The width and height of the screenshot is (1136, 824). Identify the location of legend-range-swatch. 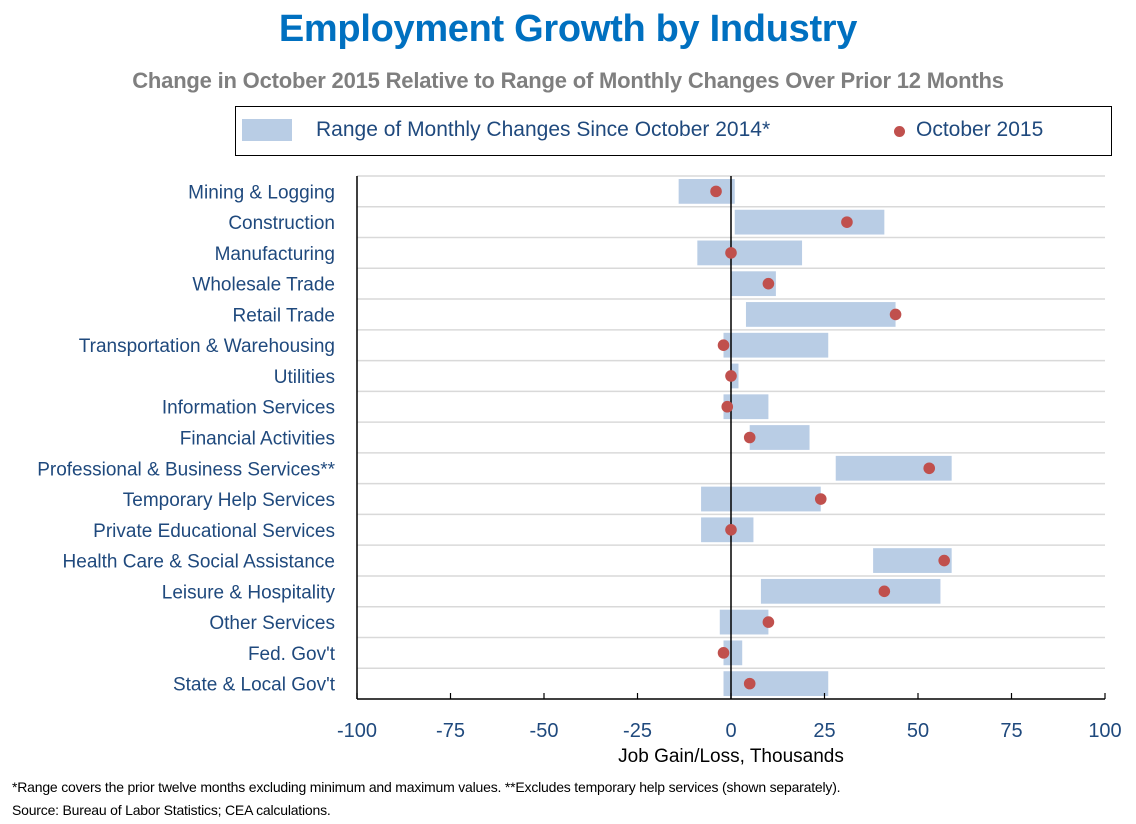
(267, 130).